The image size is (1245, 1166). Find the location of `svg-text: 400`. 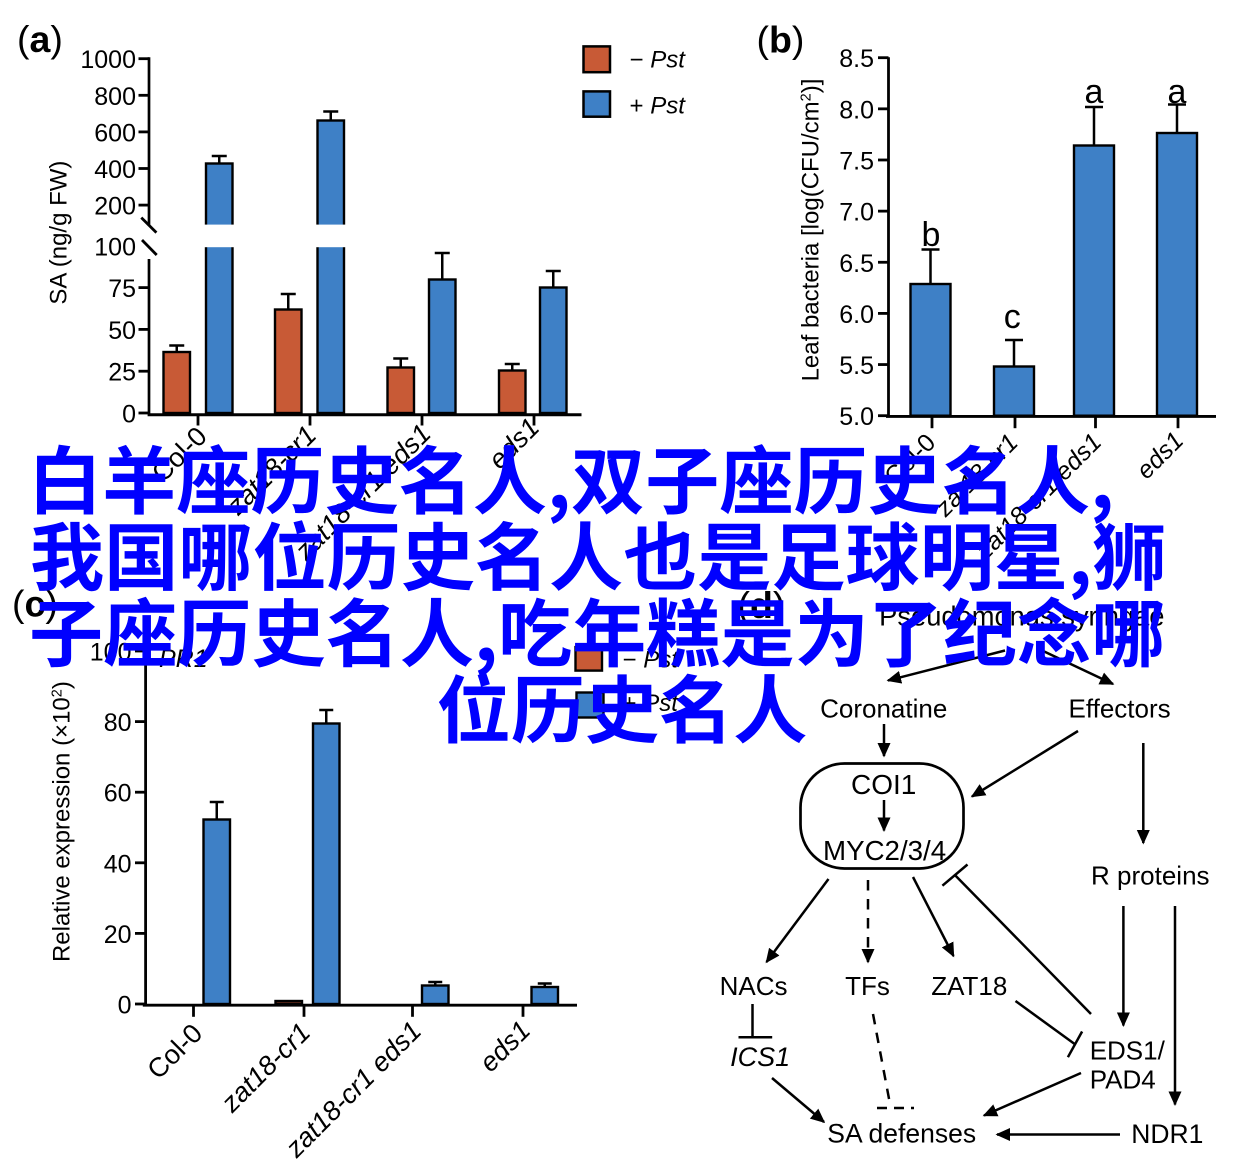

svg-text: 400 is located at coordinates (115, 170).